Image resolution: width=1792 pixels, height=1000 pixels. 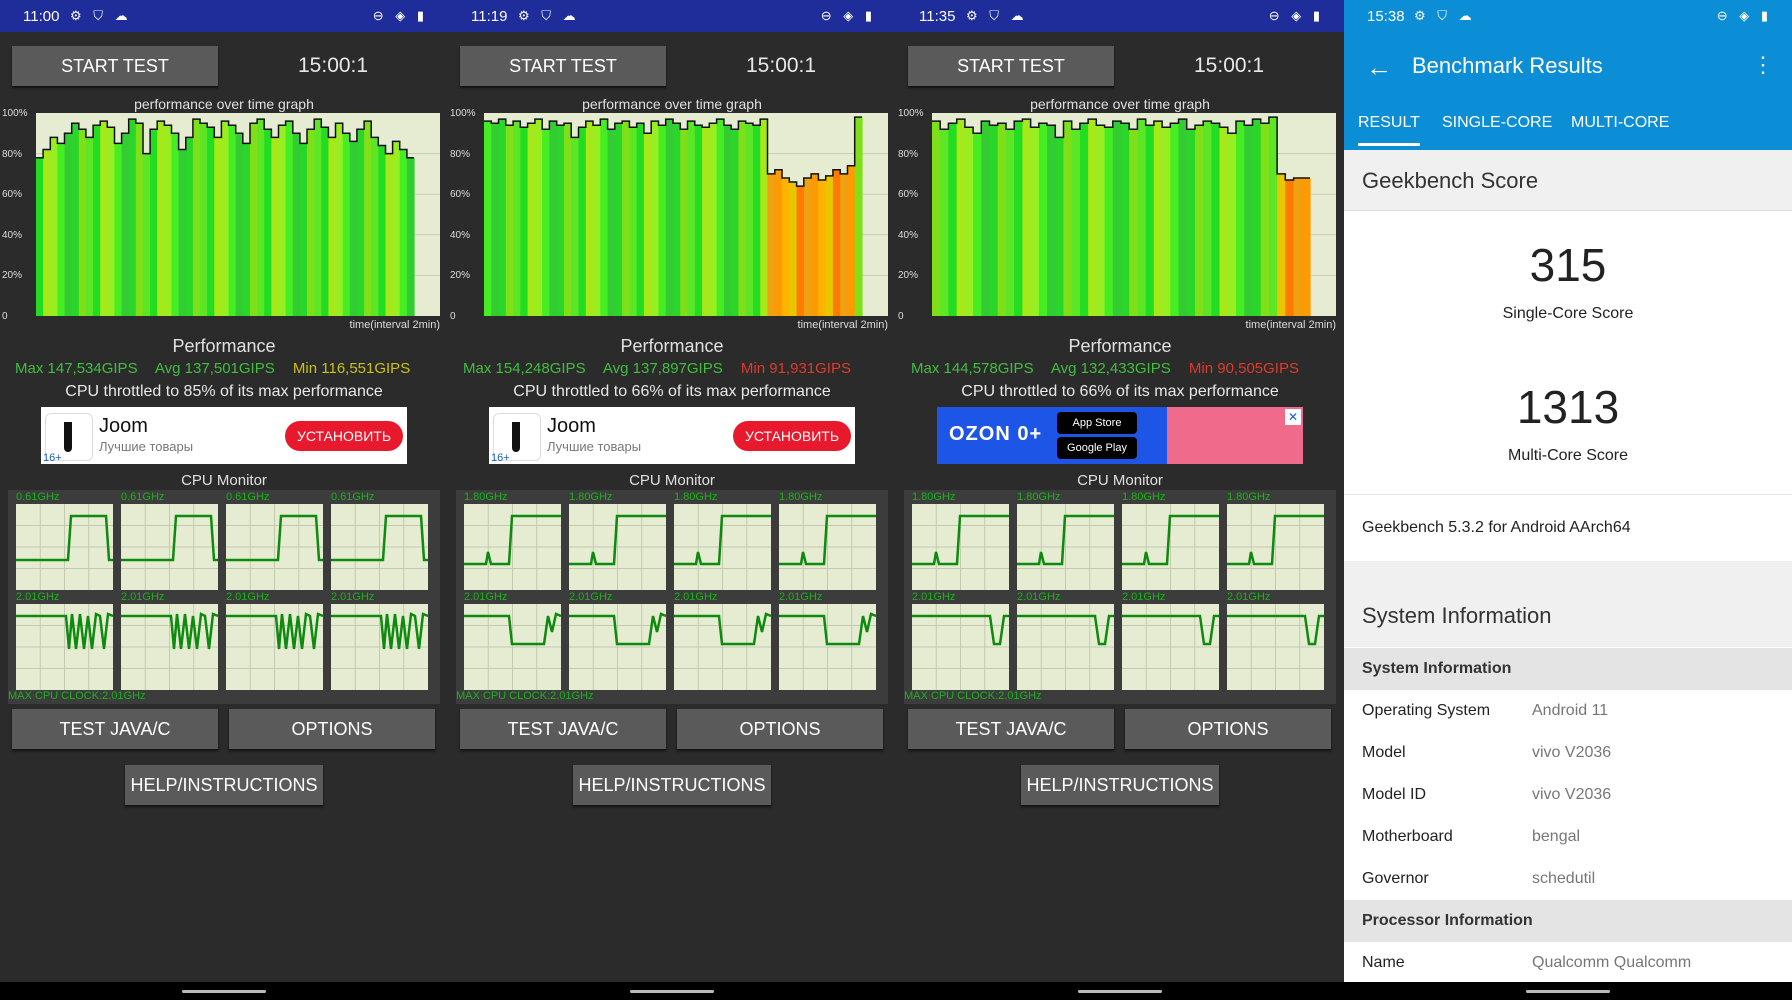 I want to click on tab-single-core: SINGLE-CORE, so click(x=1497, y=122).